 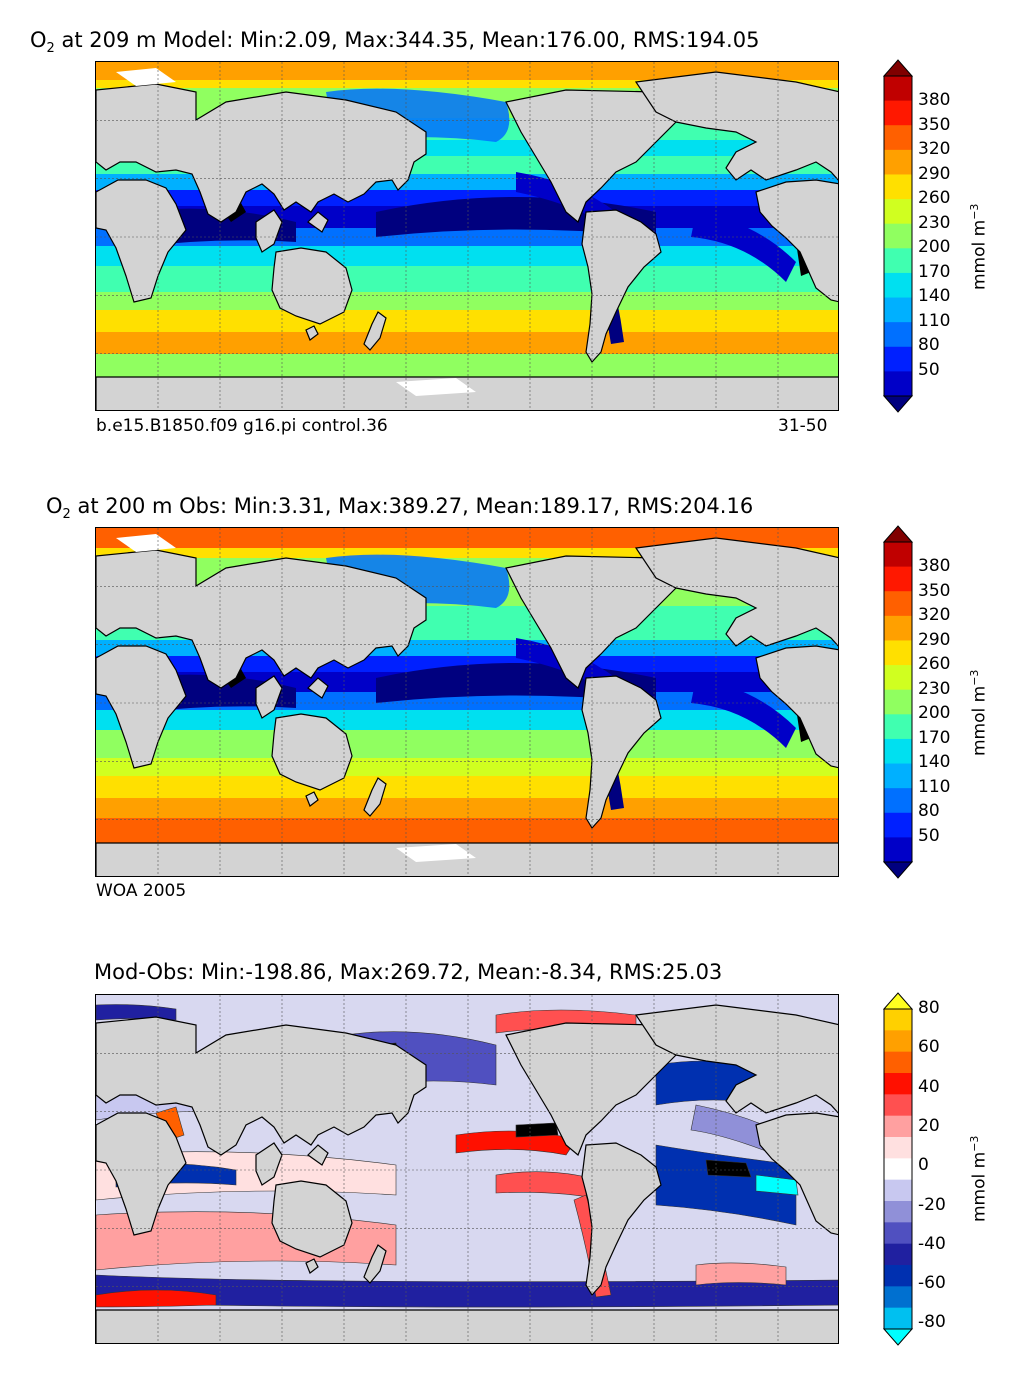 What do you see at coordinates (898, 1169) in the screenshot?
I see `panel3-colorbar` at bounding box center [898, 1169].